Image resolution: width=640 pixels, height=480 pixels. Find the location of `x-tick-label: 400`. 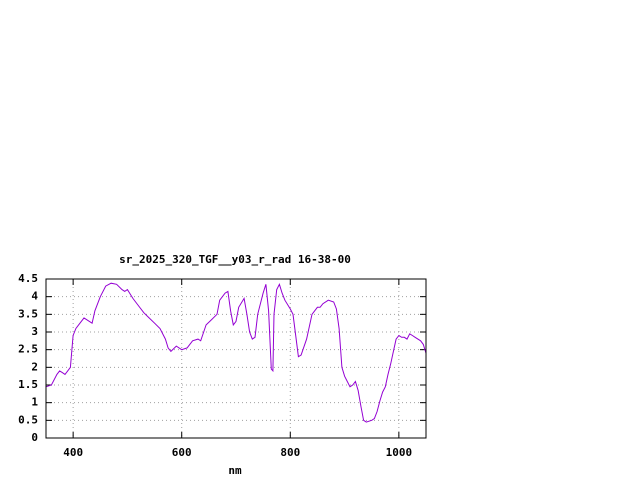

x-tick-label: 400 is located at coordinates (73, 452).